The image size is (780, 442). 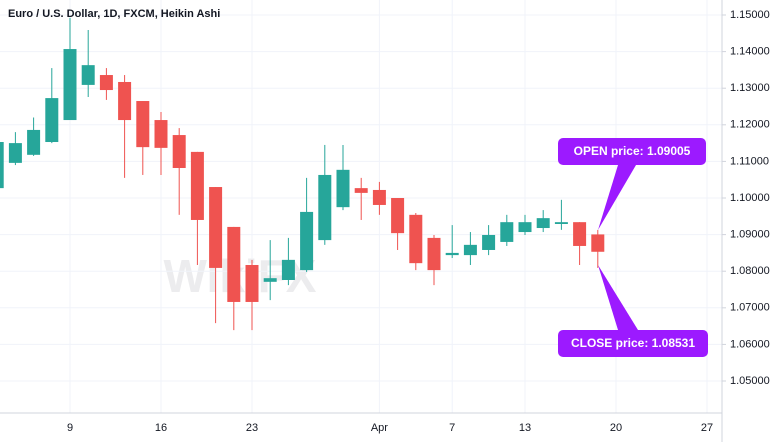 What do you see at coordinates (252, 428) in the screenshot?
I see `x-tick-label: 23` at bounding box center [252, 428].